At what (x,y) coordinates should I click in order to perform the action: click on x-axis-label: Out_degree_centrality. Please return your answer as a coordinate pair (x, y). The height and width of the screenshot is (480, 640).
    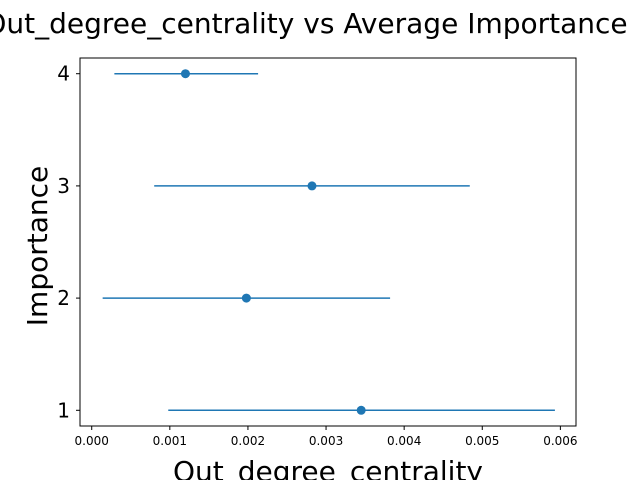
    Looking at the image, I should click on (328, 467).